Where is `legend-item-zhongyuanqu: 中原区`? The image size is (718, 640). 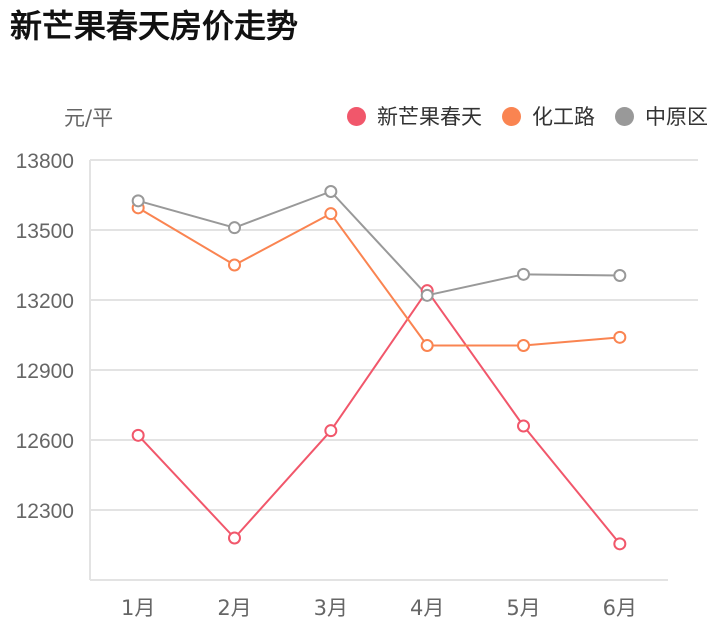
legend-item-zhongyuanqu: 中原区 is located at coordinates (661, 116).